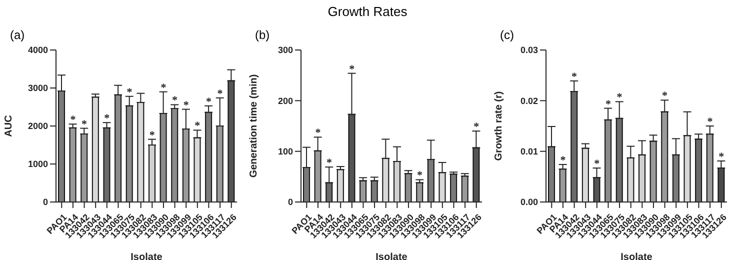  Describe the element at coordinates (285, 151) in the screenshot. I see `y-tick-label: 100` at that location.